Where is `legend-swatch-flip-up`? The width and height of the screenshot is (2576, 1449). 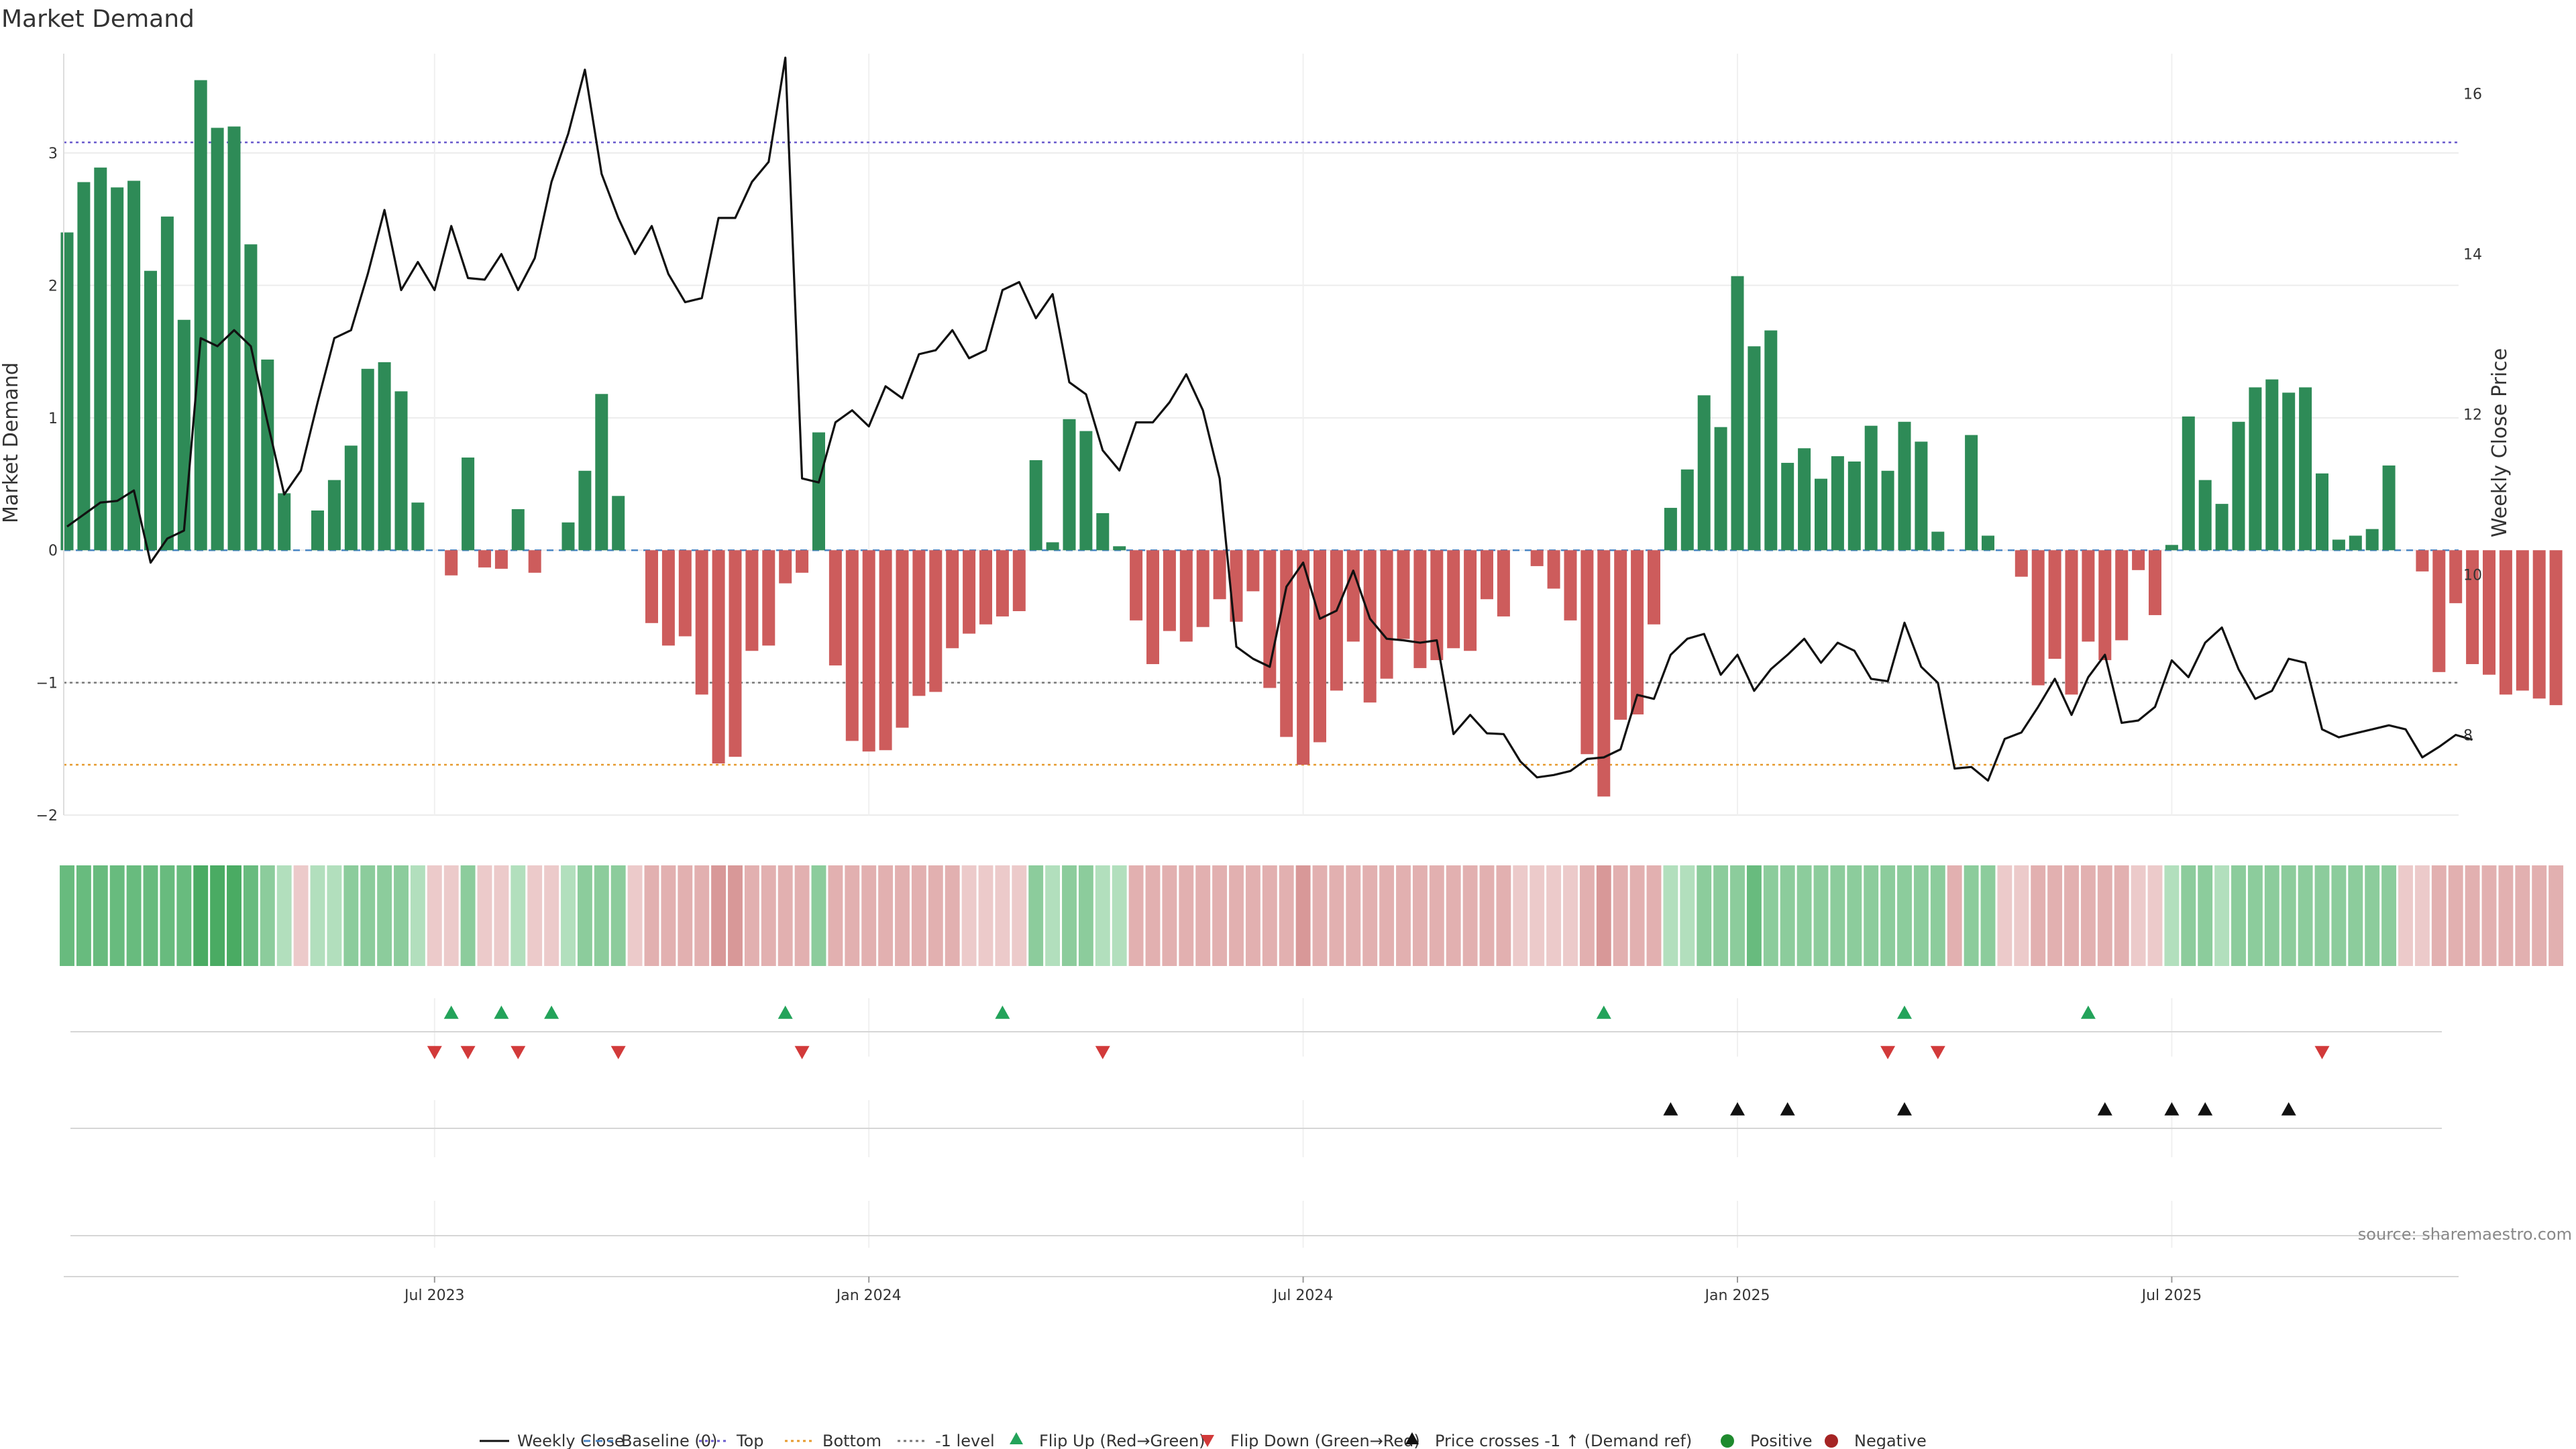
legend-swatch-flip-up is located at coordinates (1016, 1438).